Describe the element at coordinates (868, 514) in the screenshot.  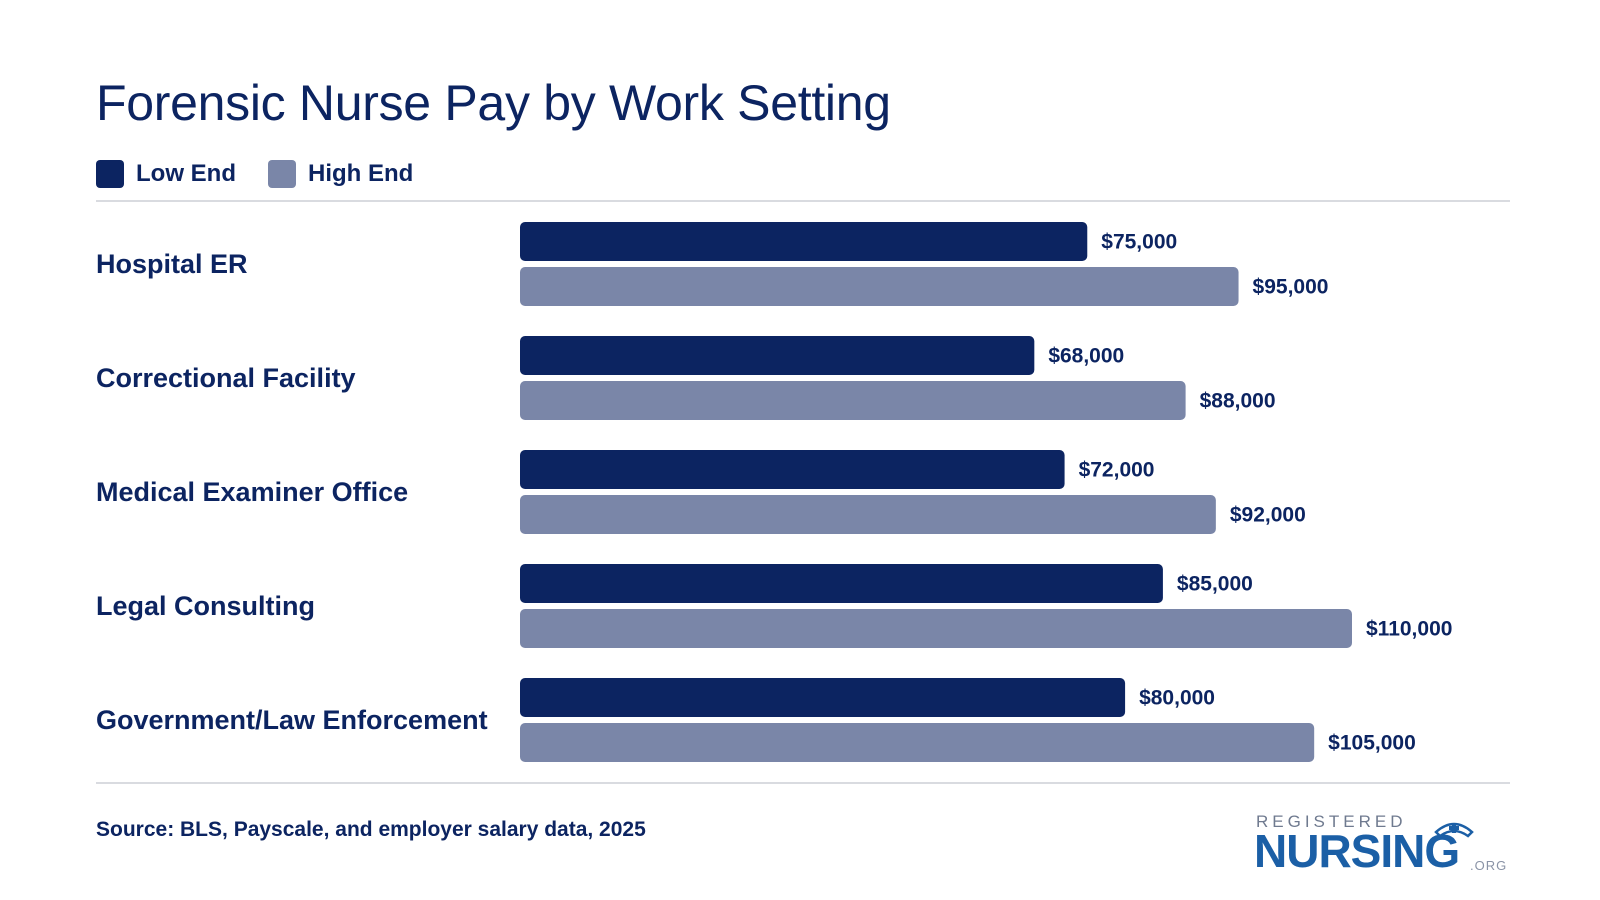
I see `bar-high-end-medical-examiner-office` at that location.